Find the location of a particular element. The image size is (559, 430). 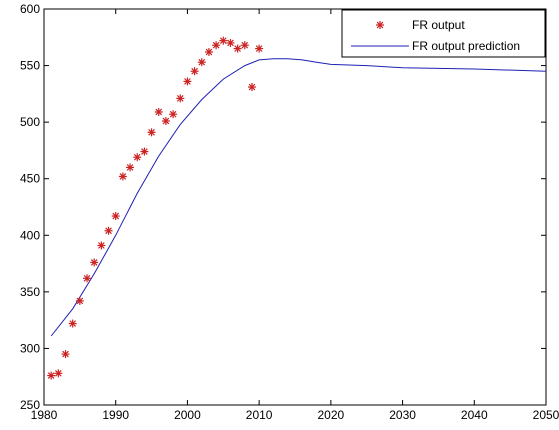

x-tick-label: 2050 is located at coordinates (546, 415).